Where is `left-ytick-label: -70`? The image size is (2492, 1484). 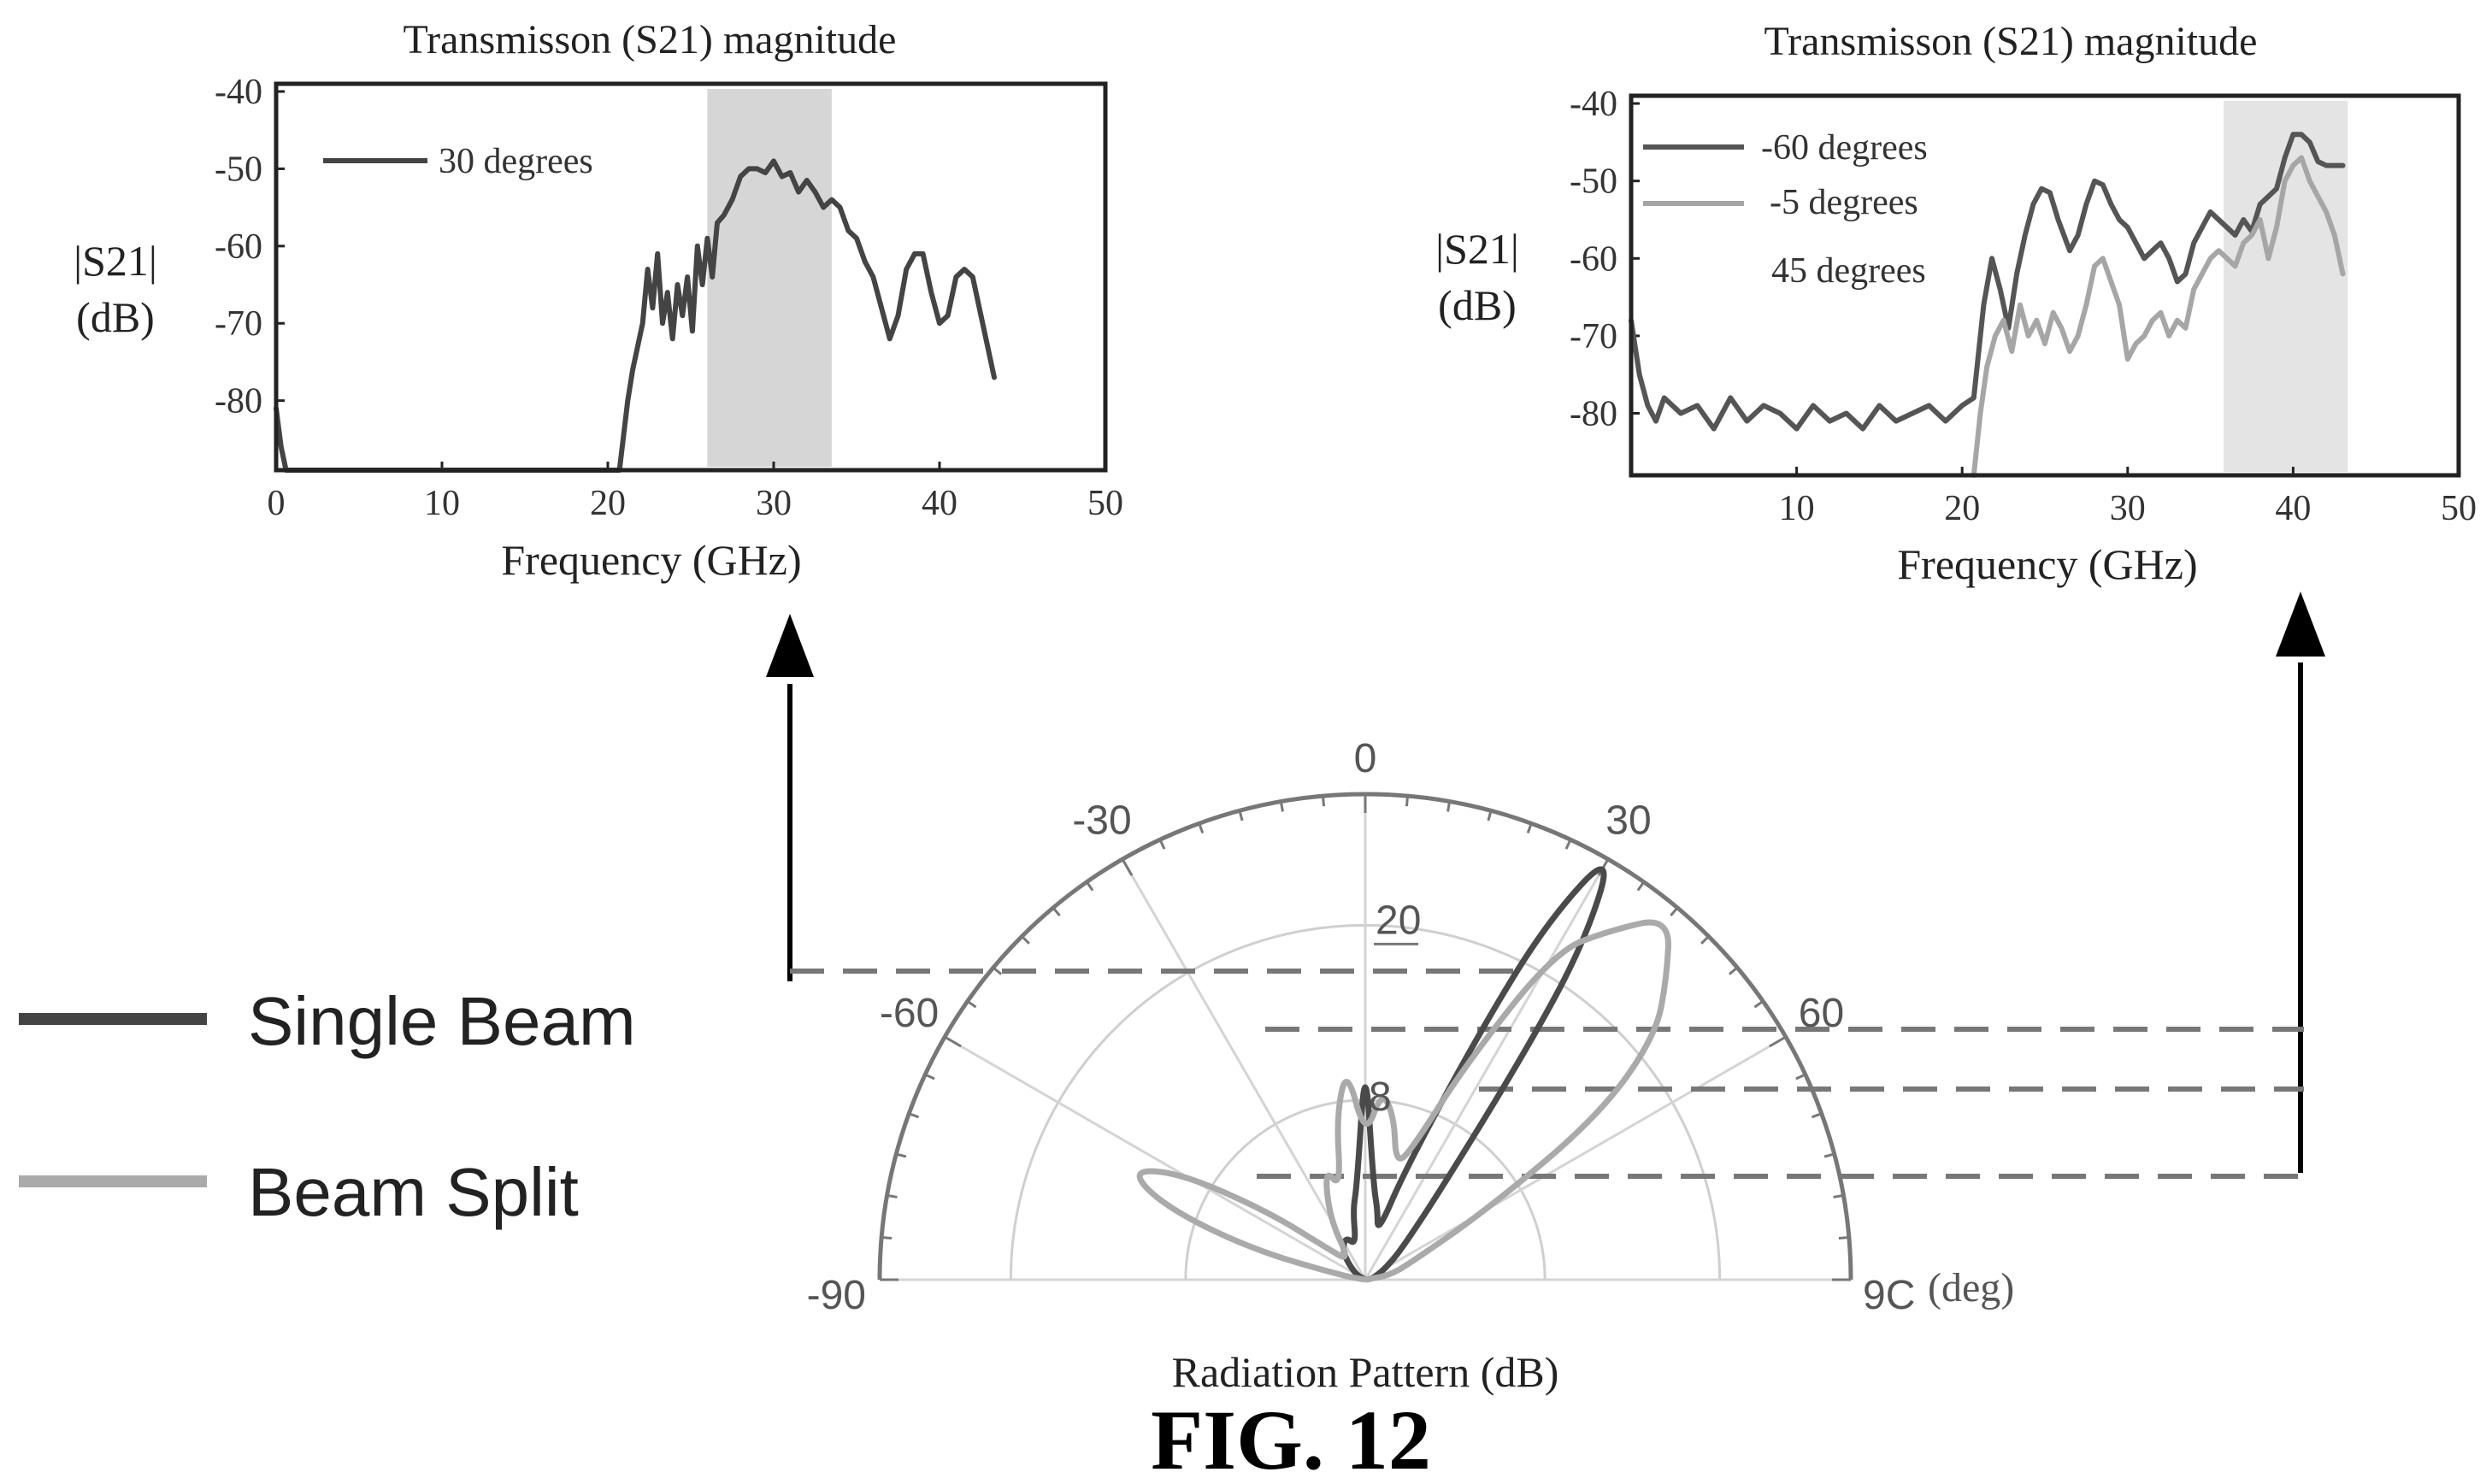 left-ytick-label: -70 is located at coordinates (238, 324).